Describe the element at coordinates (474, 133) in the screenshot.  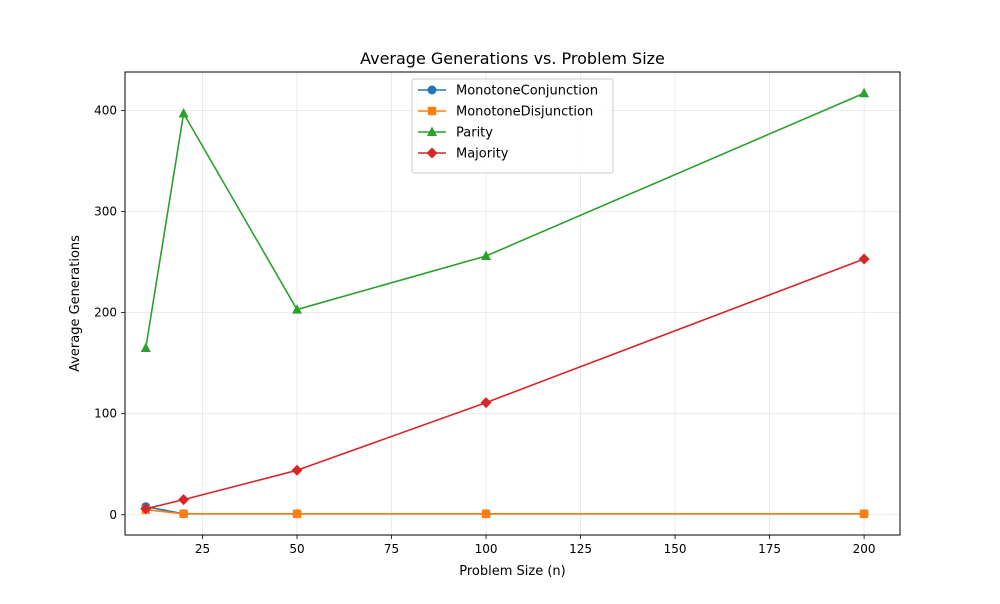
I see `legend-label: Parity` at that location.